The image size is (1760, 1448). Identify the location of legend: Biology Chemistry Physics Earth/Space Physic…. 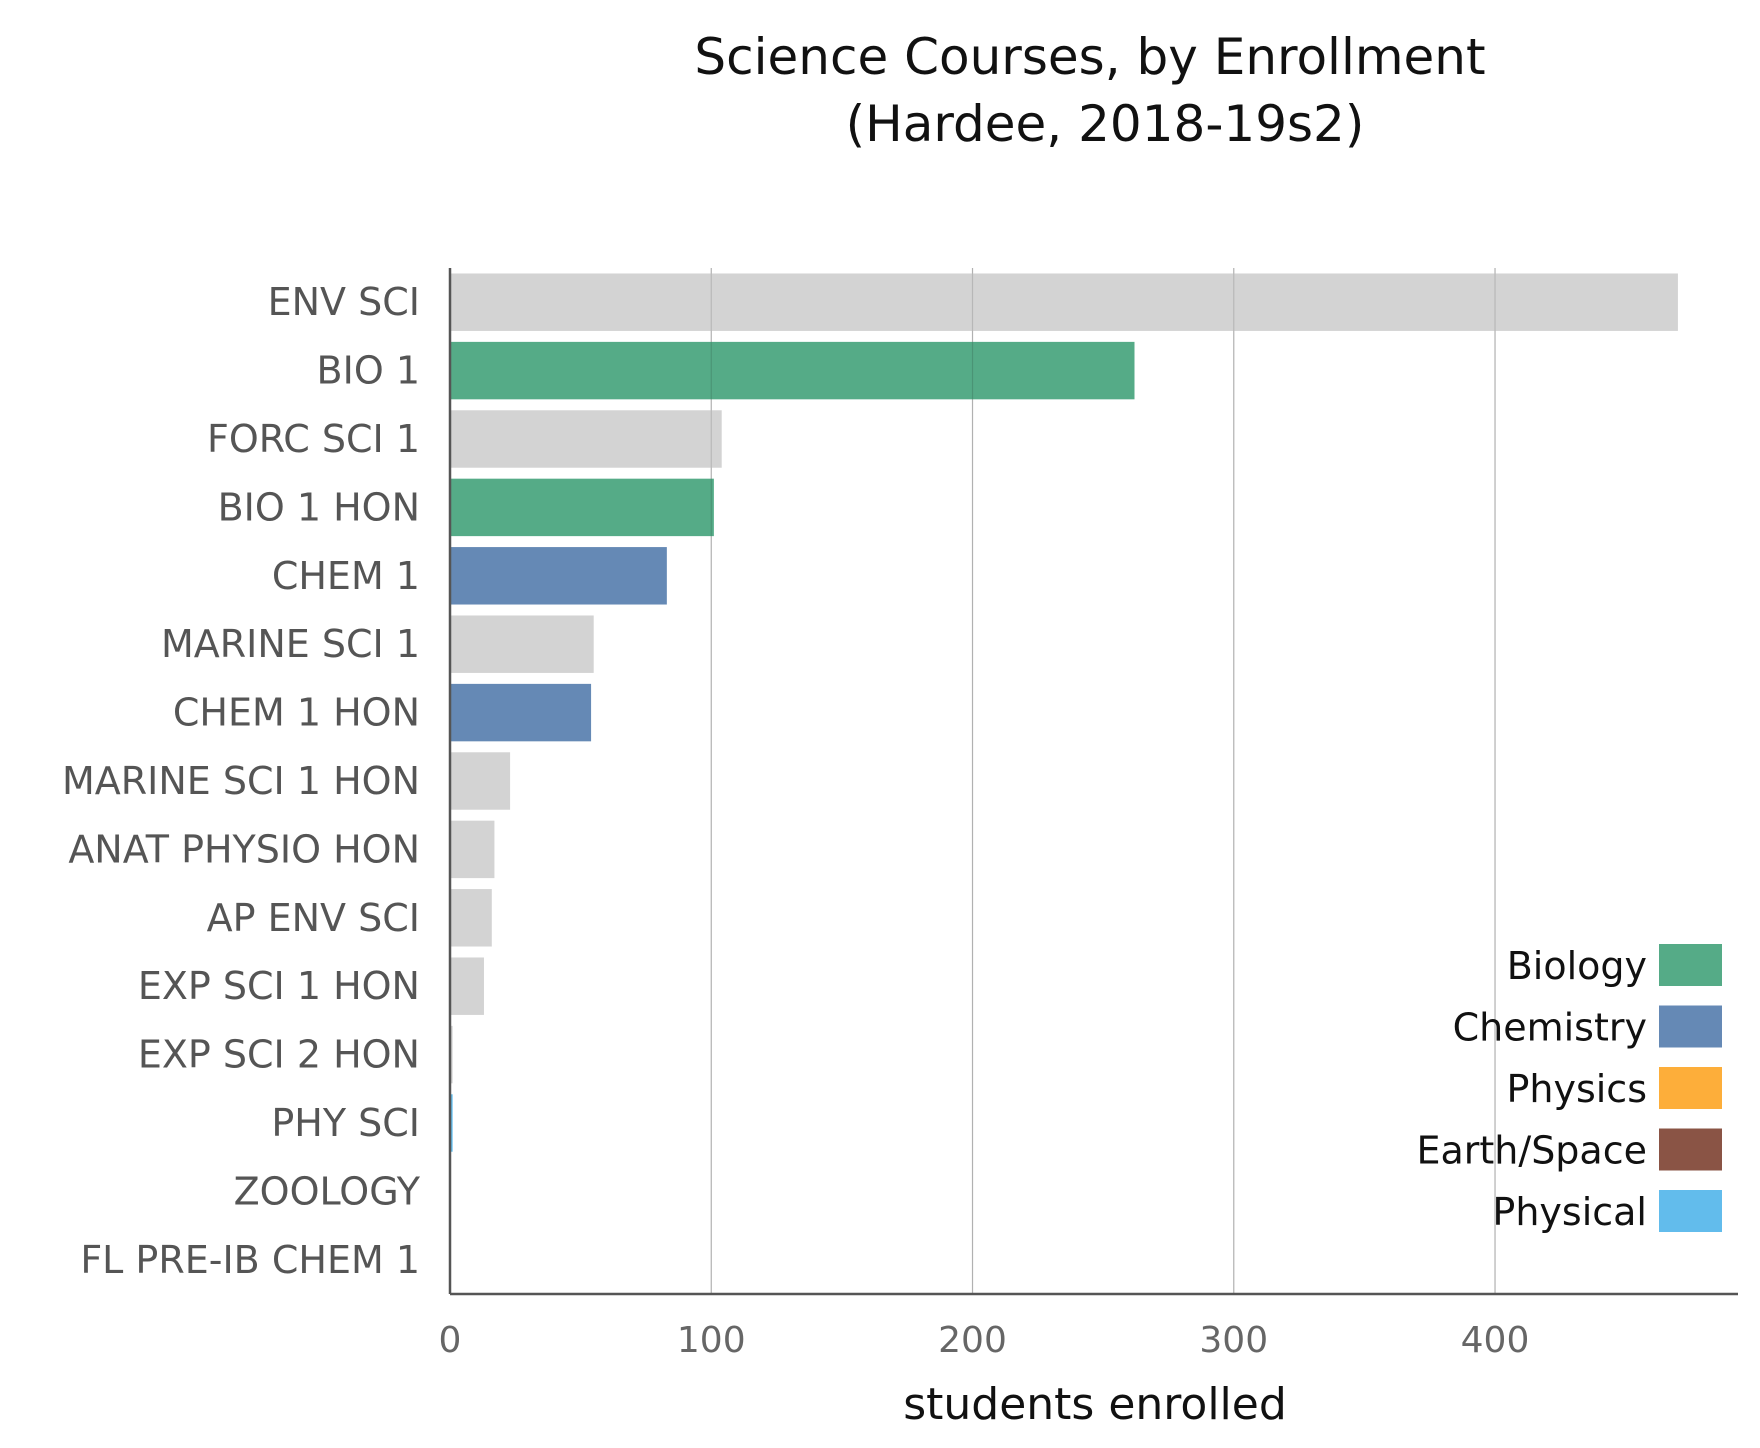
(1569, 1089).